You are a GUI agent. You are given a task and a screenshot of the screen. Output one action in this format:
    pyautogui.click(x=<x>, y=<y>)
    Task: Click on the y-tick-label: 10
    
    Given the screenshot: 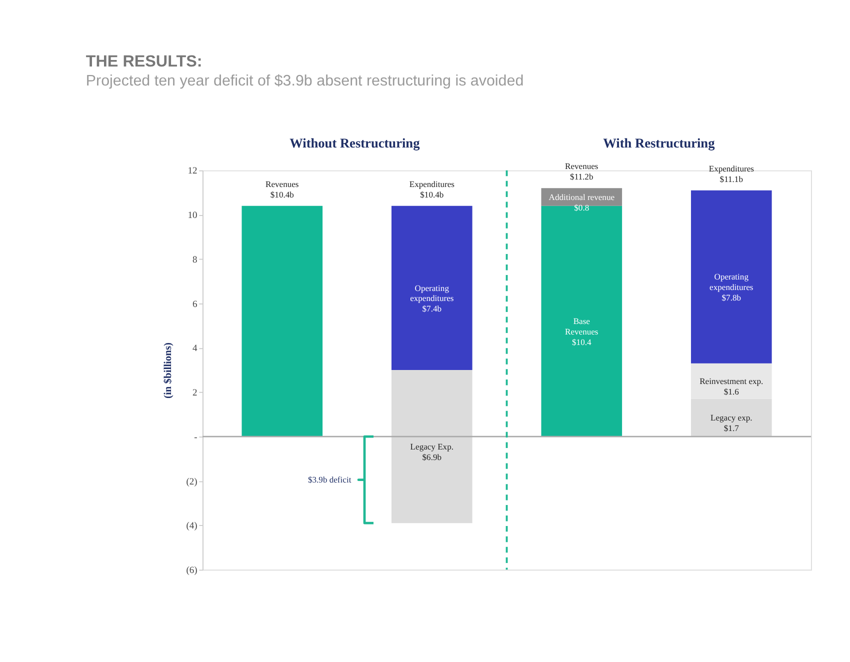 What is the action you would take?
    pyautogui.click(x=193, y=216)
    